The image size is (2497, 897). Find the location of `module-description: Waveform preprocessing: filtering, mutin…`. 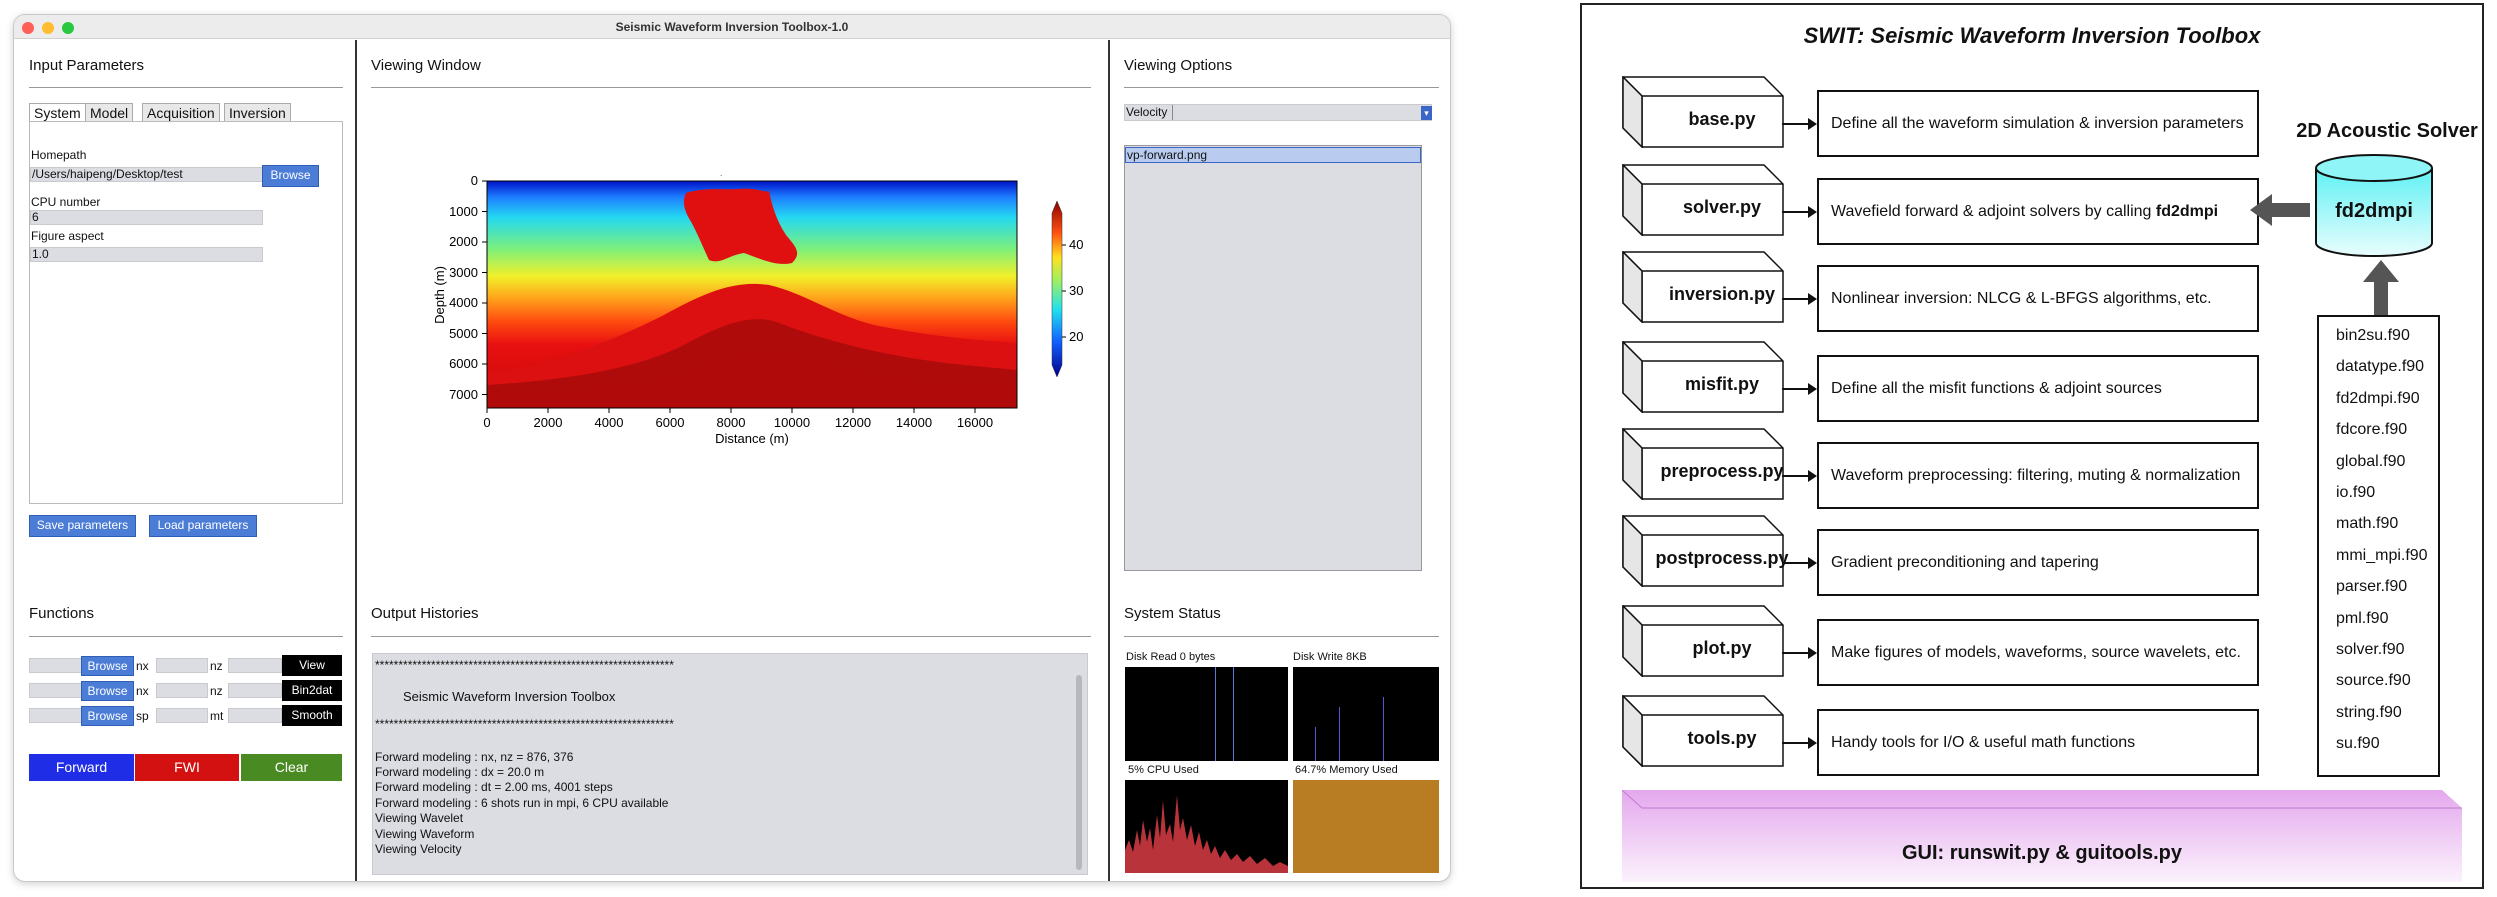

module-description: Waveform preprocessing: filtering, mutin… is located at coordinates (2036, 475).